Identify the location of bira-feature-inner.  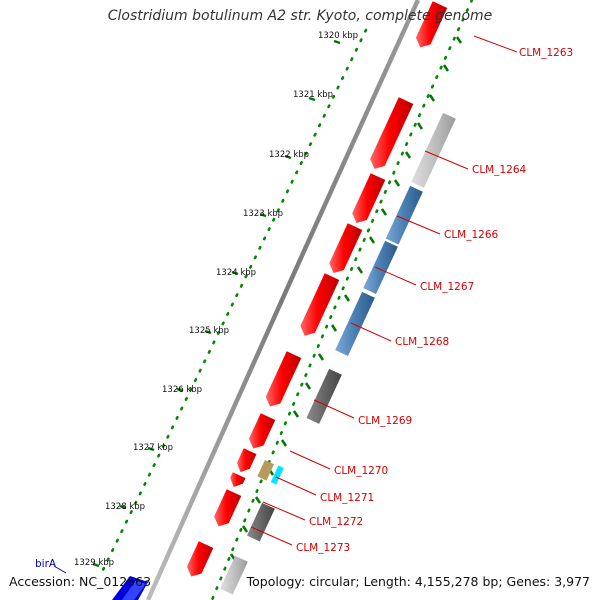
(134, 590).